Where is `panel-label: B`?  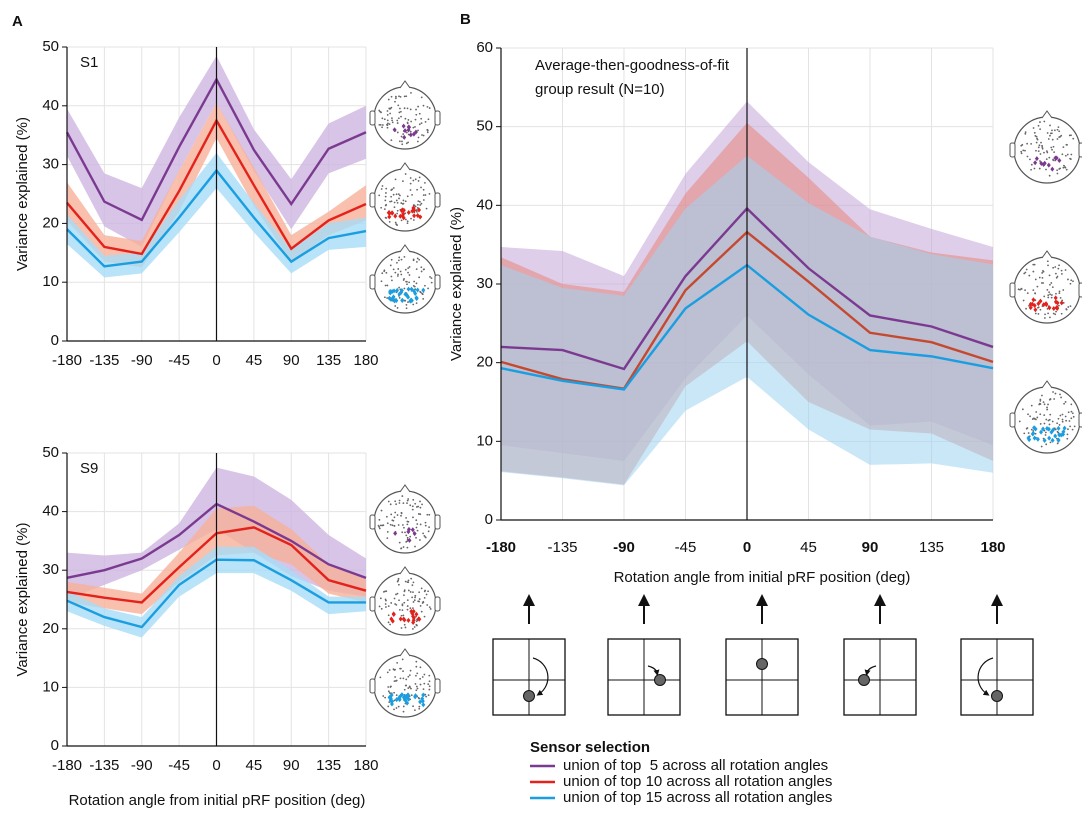 panel-label: B is located at coordinates (465, 19).